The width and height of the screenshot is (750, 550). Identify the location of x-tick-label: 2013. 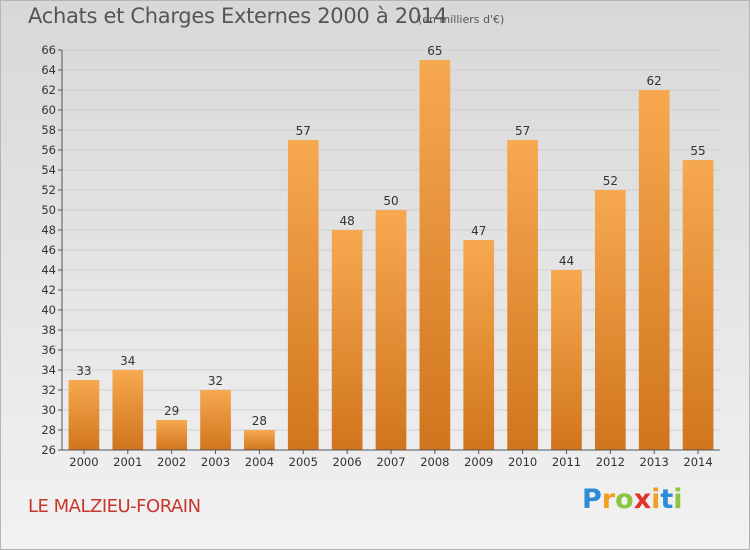
(654, 462).